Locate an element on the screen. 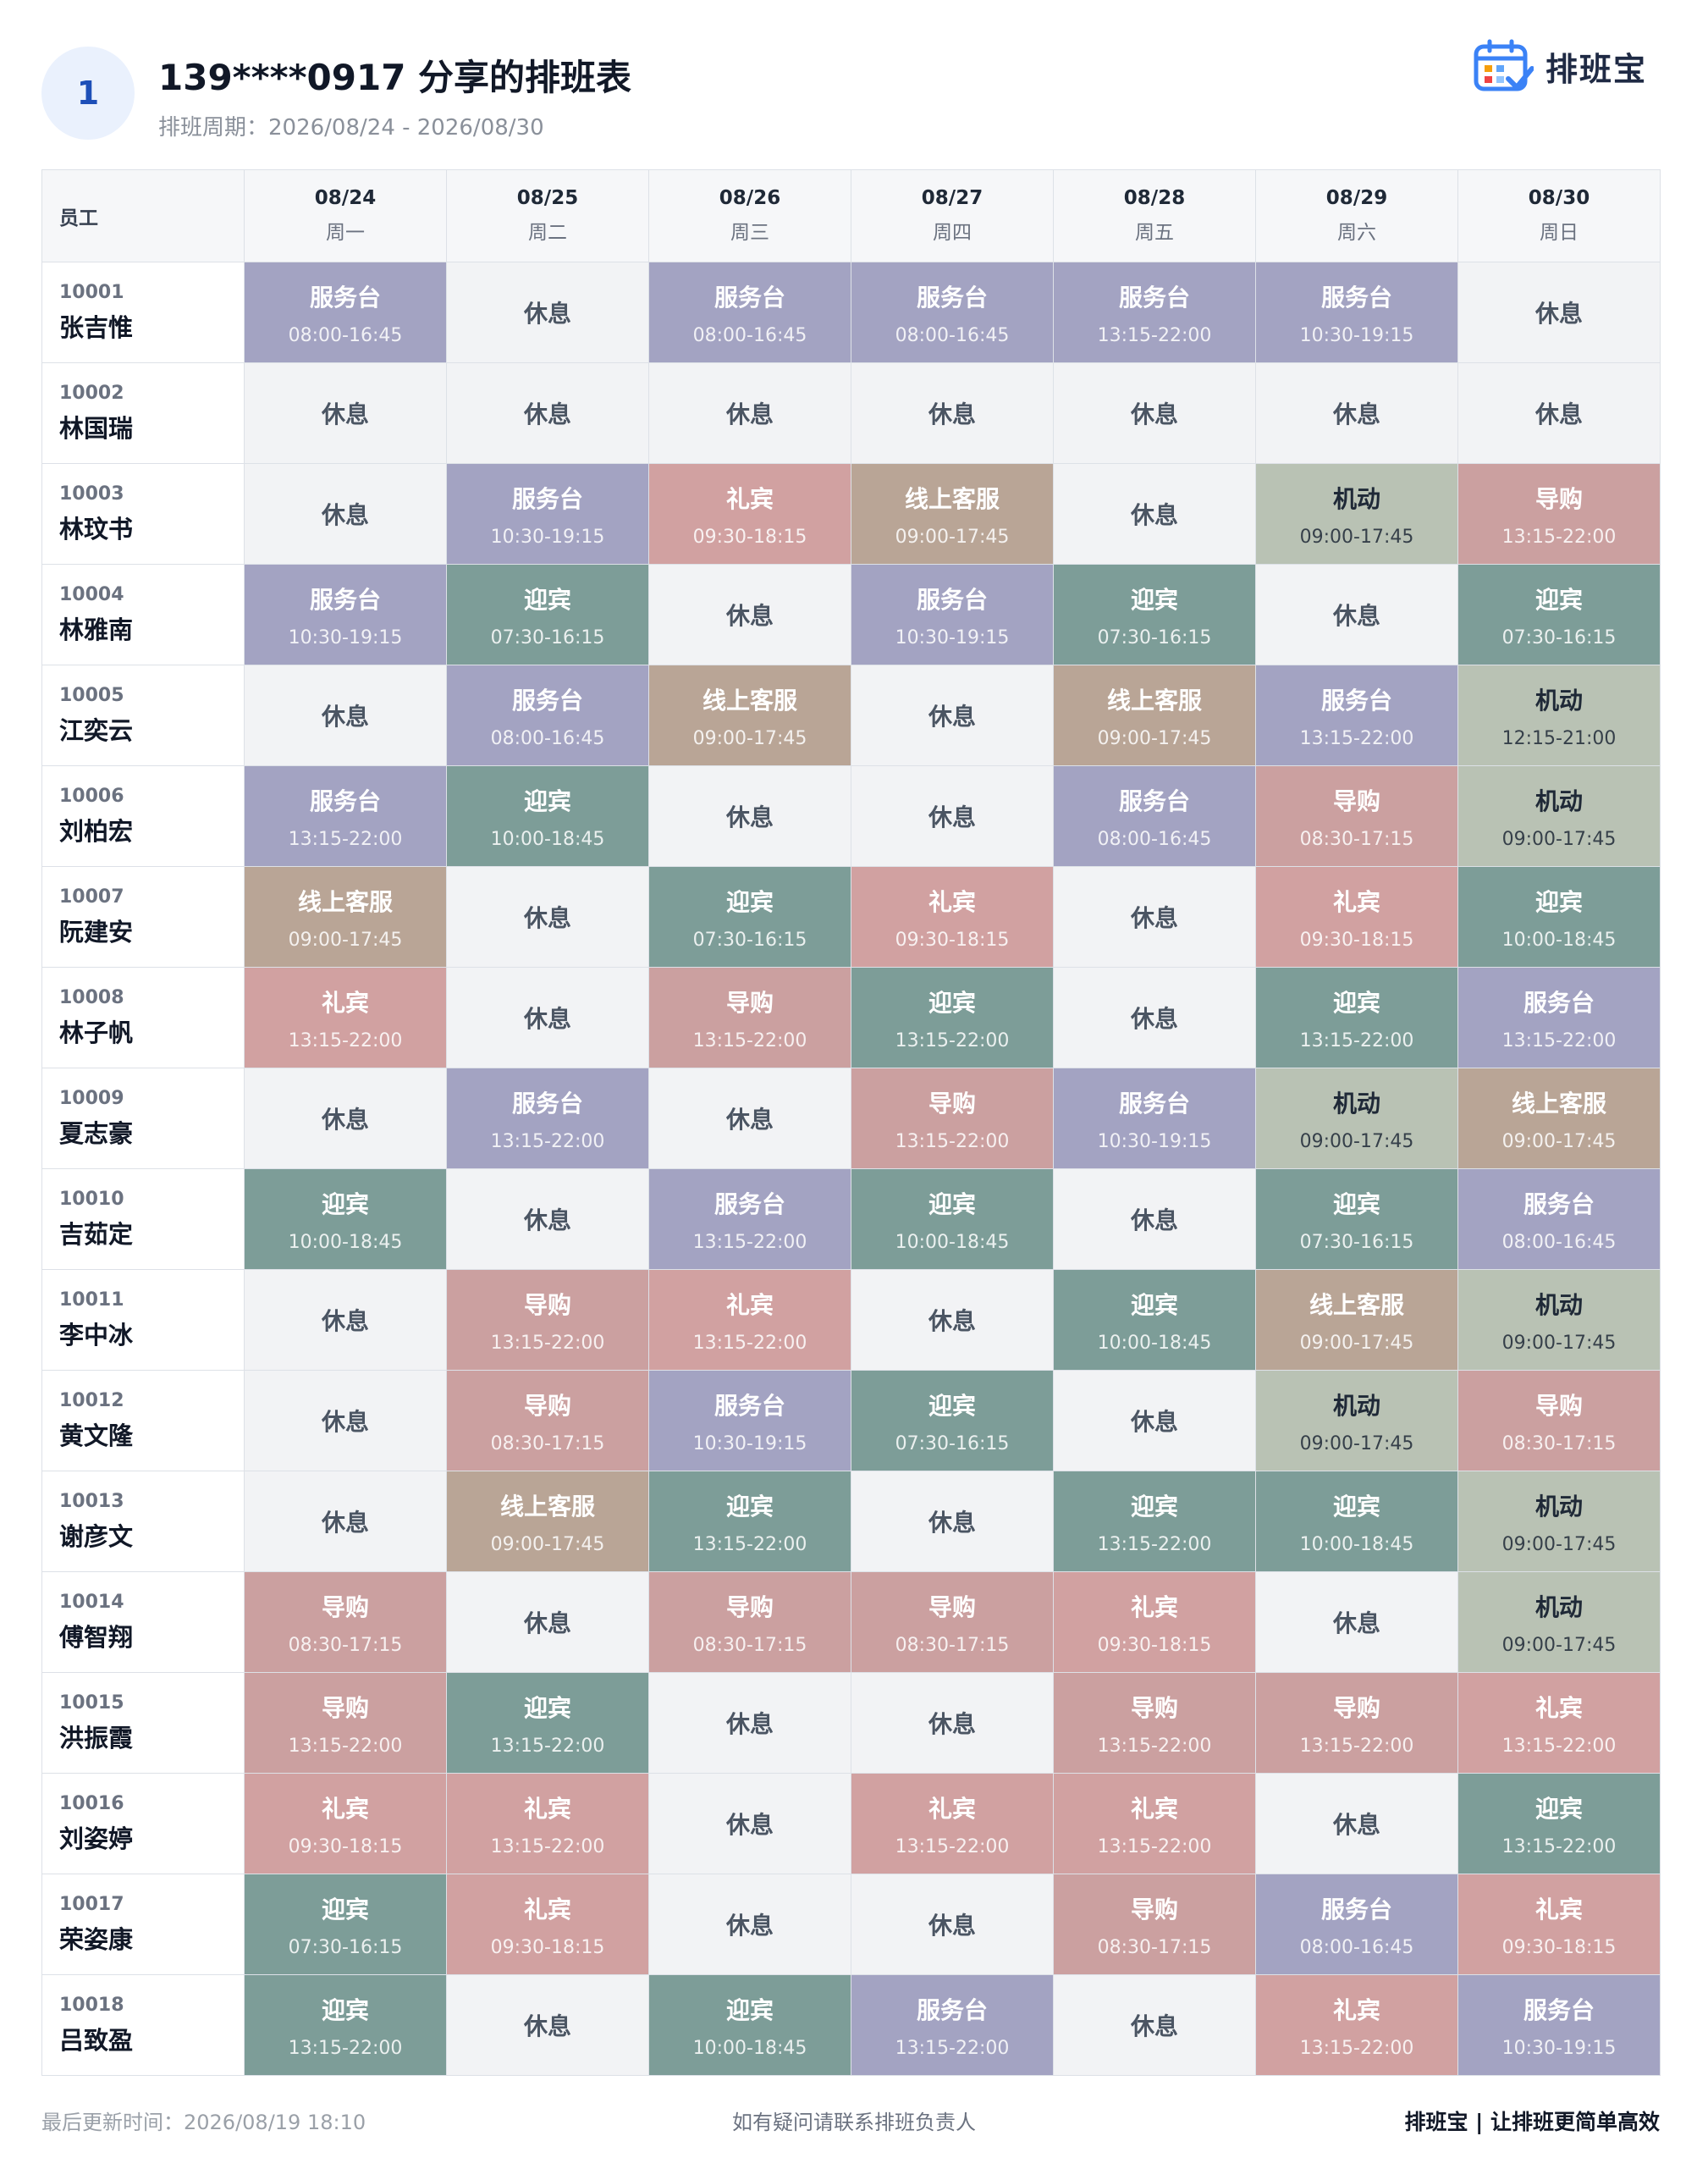 This screenshot has width=1708, height=2169. employee-name: 洪振霞 is located at coordinates (96, 1737).